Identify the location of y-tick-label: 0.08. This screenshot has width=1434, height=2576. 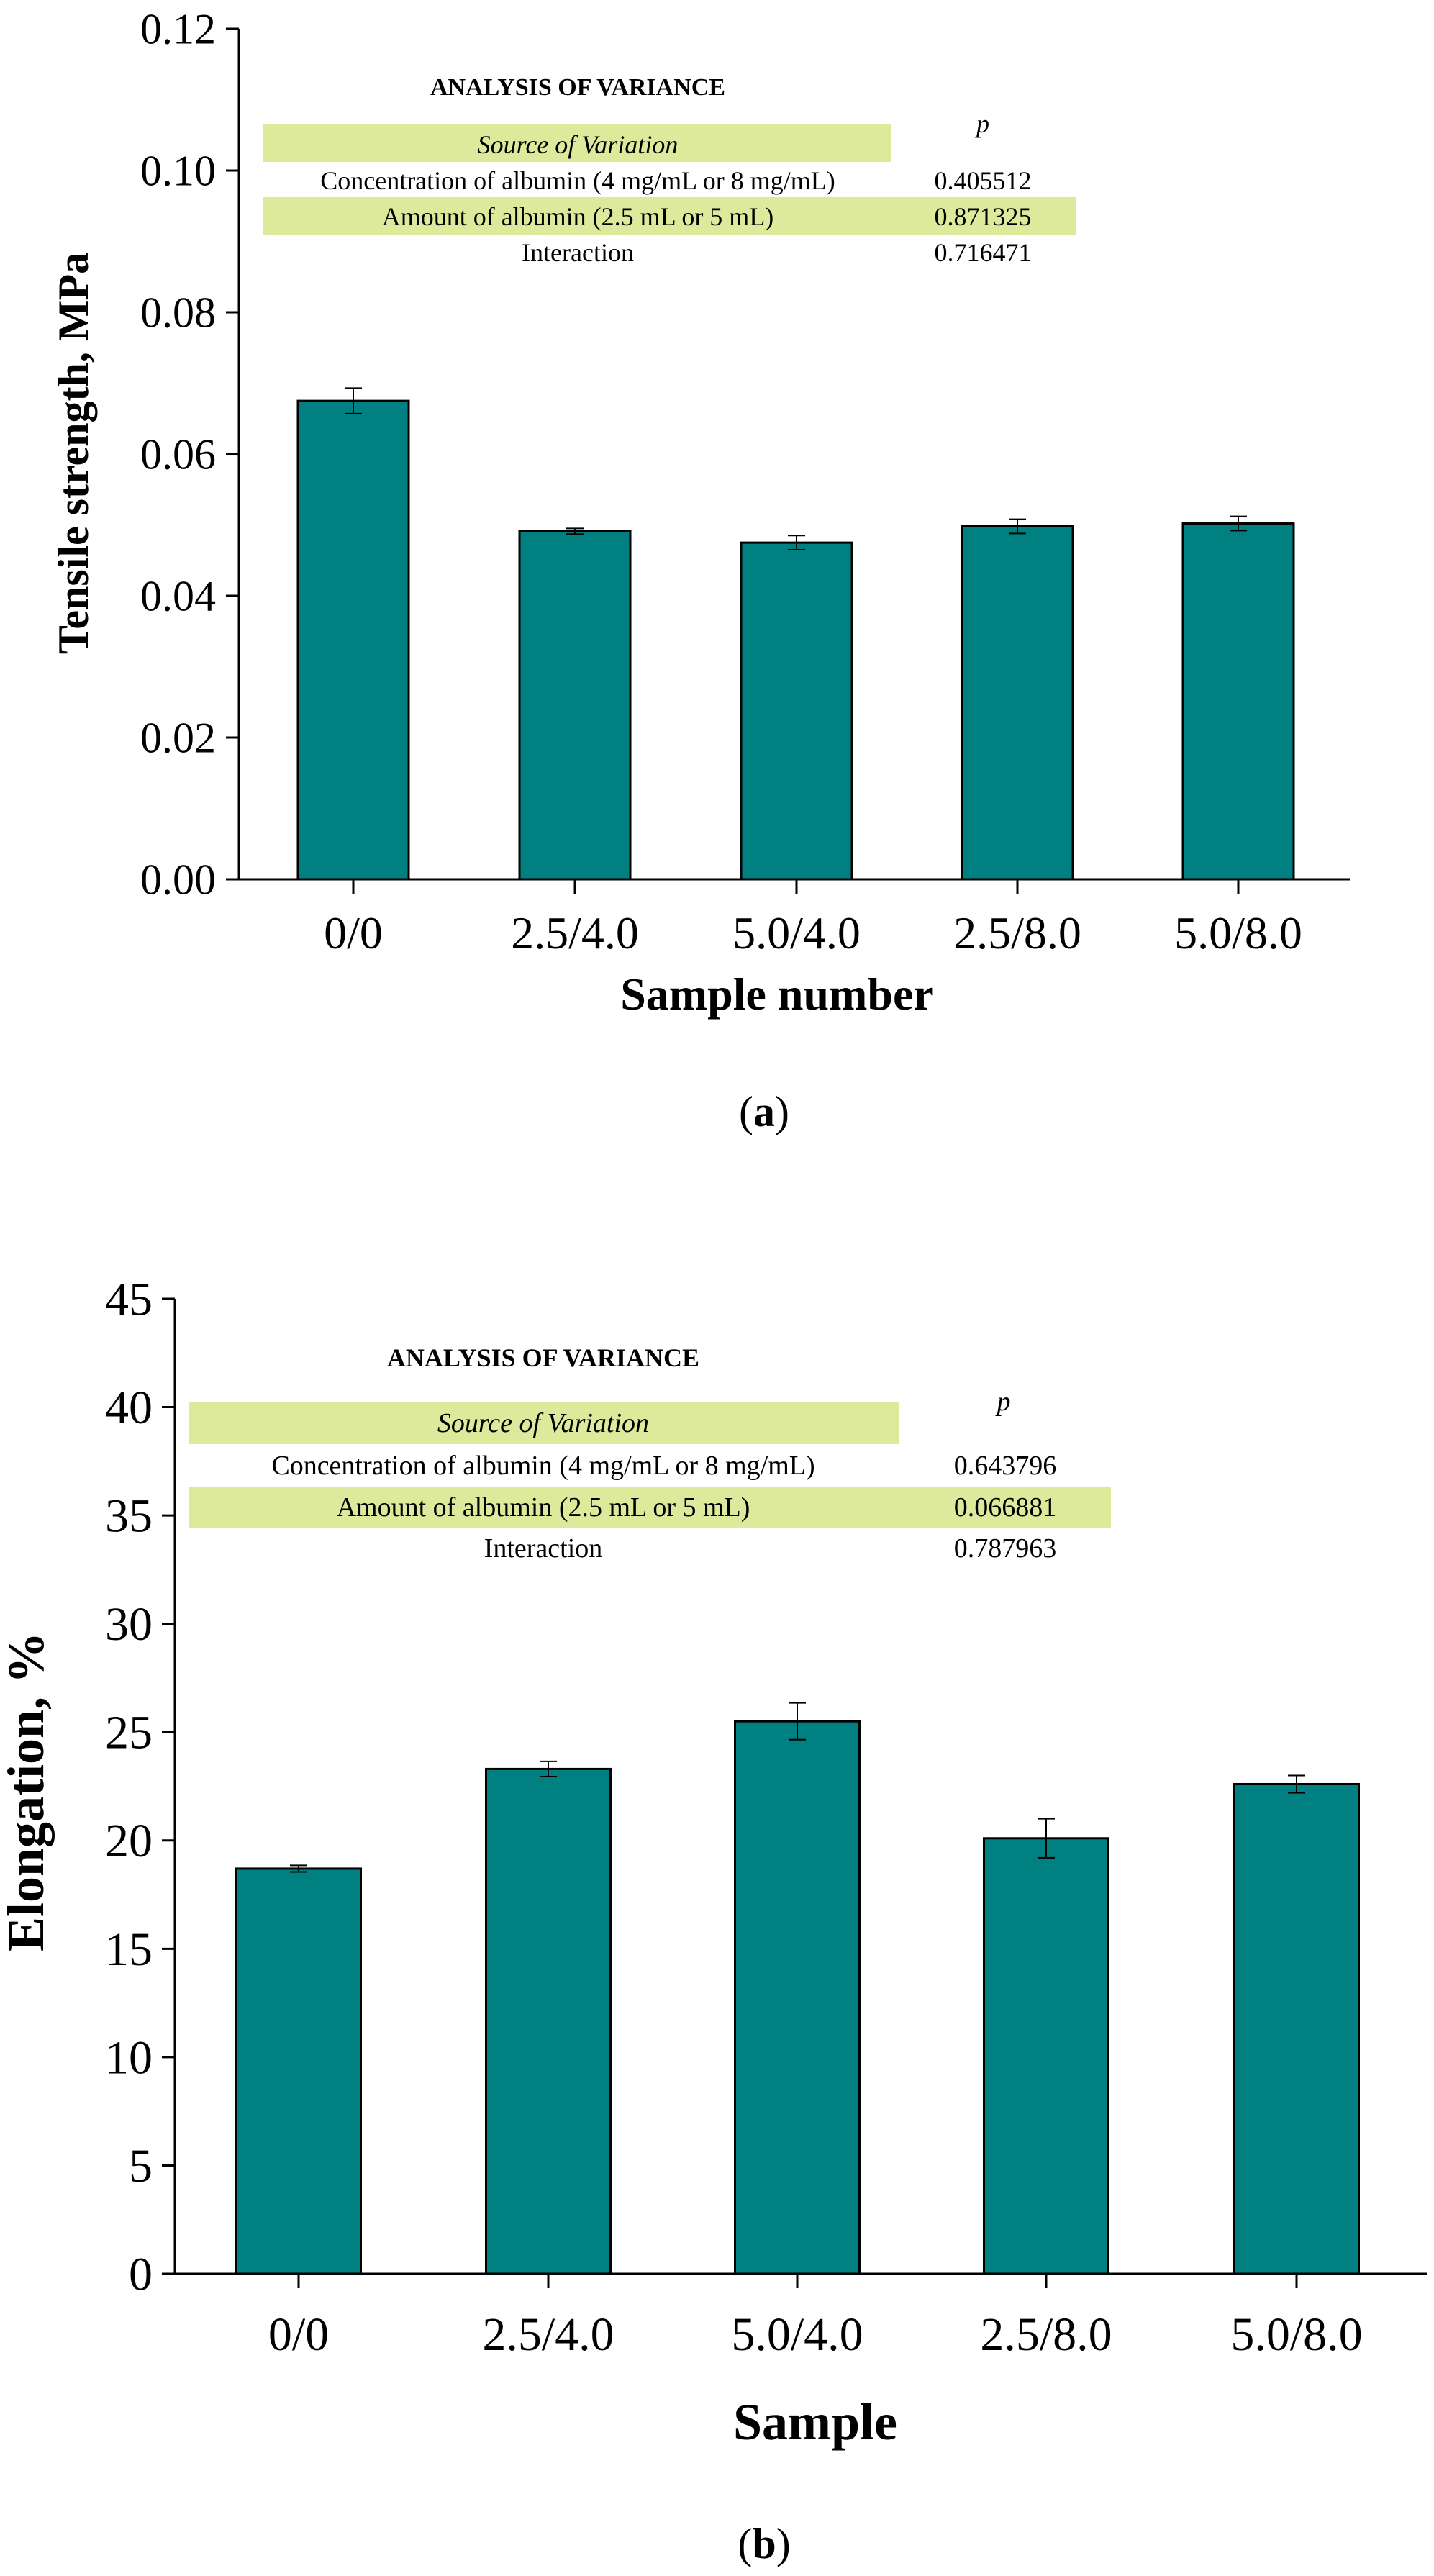
(178, 312).